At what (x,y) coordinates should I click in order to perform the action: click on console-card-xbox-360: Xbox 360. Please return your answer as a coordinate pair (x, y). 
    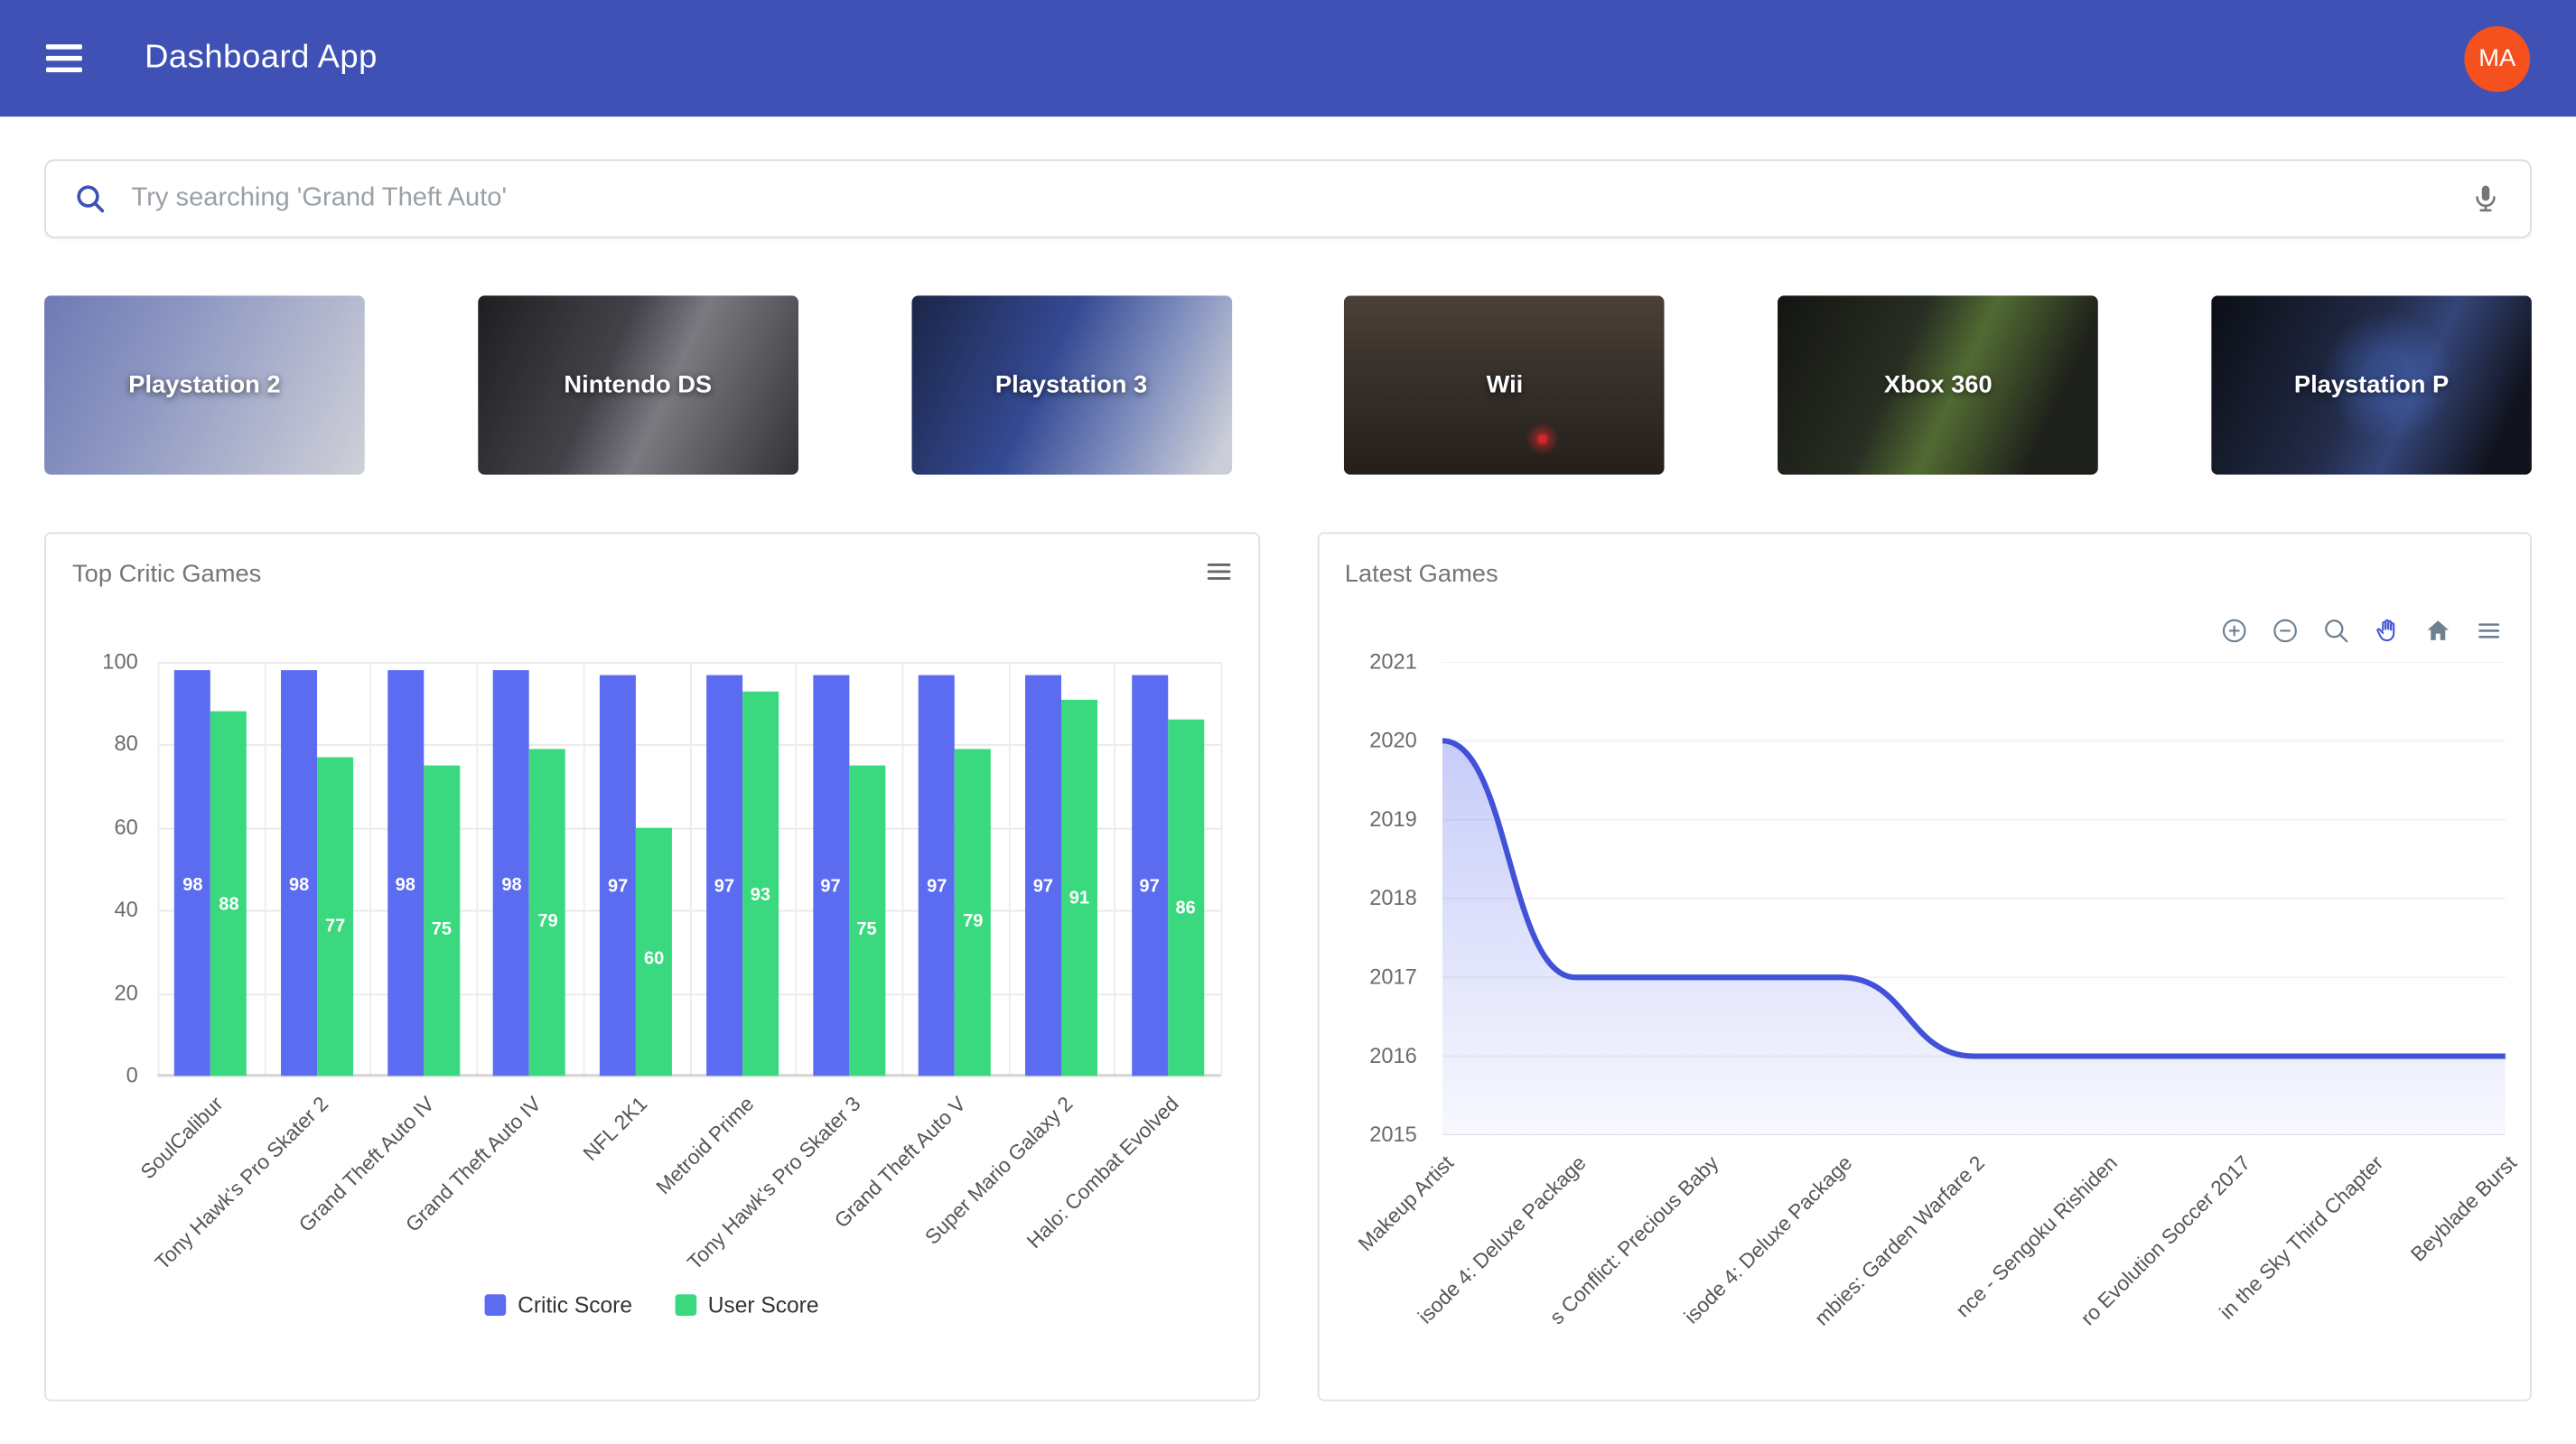
    Looking at the image, I should click on (1939, 385).